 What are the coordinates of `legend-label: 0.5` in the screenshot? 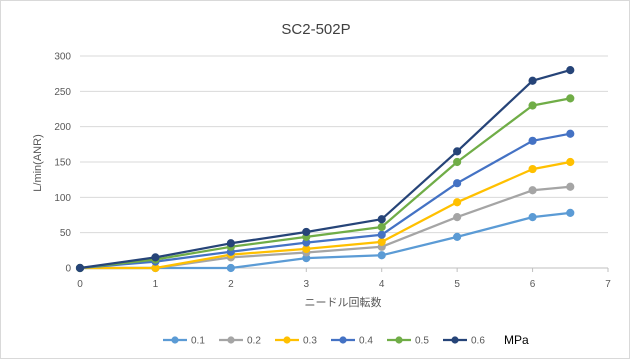 It's located at (422, 341).